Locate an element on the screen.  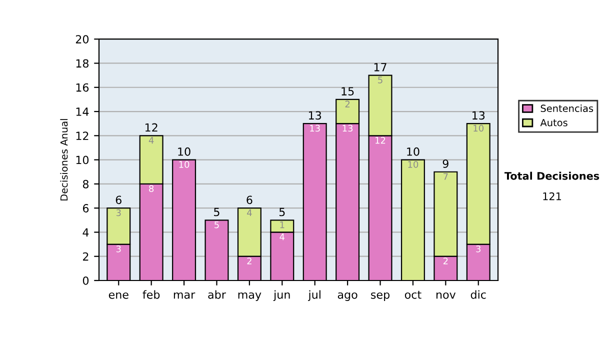
x-tick-label: may is located at coordinates (250, 296).